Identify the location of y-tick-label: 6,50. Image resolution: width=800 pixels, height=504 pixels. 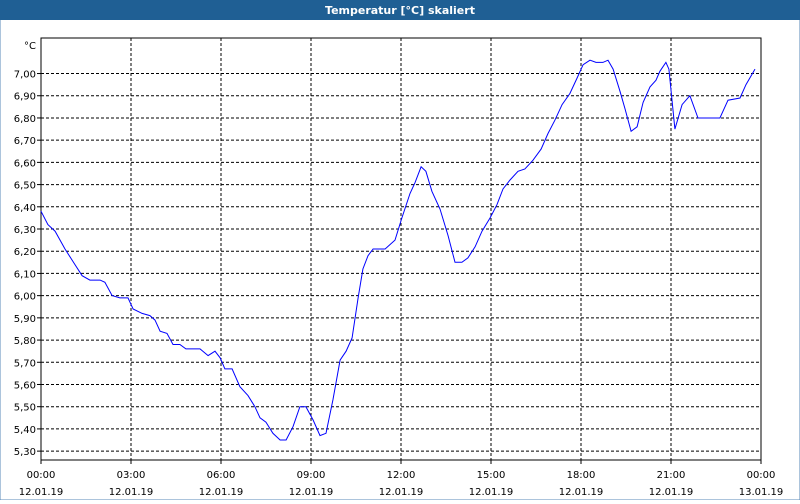
(25, 186).